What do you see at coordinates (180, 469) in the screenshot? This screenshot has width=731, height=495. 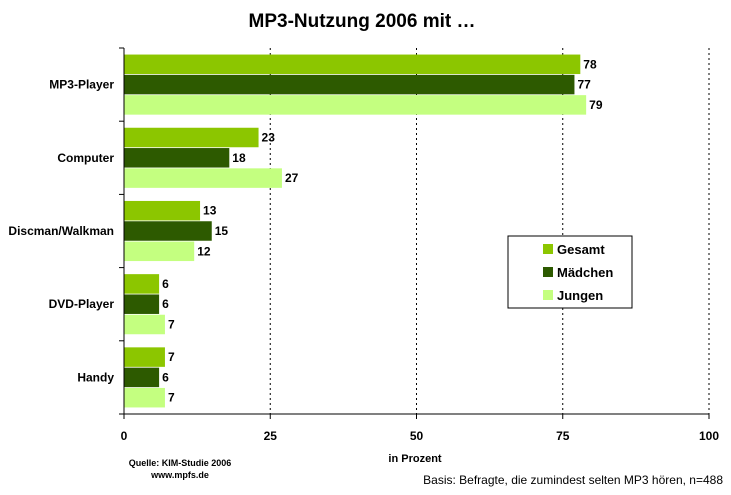 I see `source-note: Quelle: KIM-Studie 2006 www.mpfs.de` at bounding box center [180, 469].